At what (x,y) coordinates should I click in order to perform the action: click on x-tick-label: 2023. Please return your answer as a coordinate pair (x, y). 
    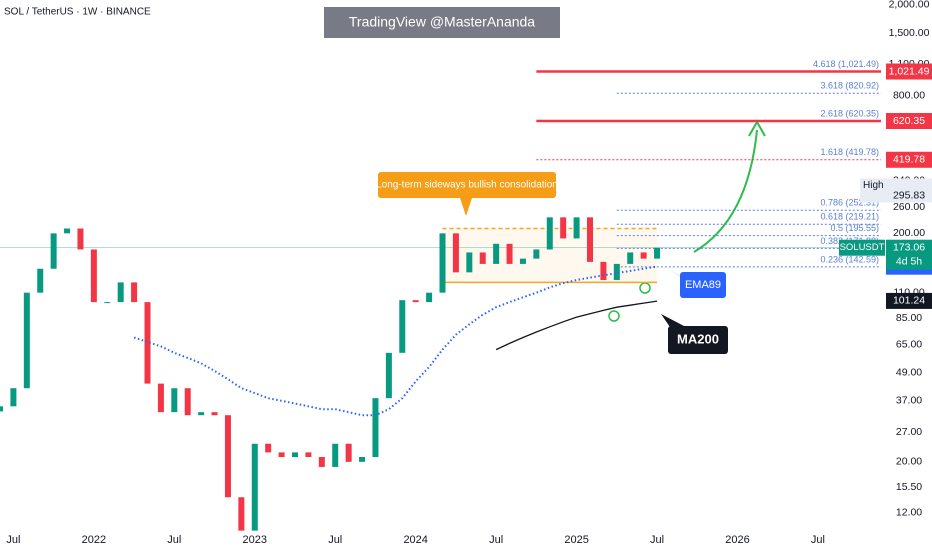
    Looking at the image, I should click on (255, 540).